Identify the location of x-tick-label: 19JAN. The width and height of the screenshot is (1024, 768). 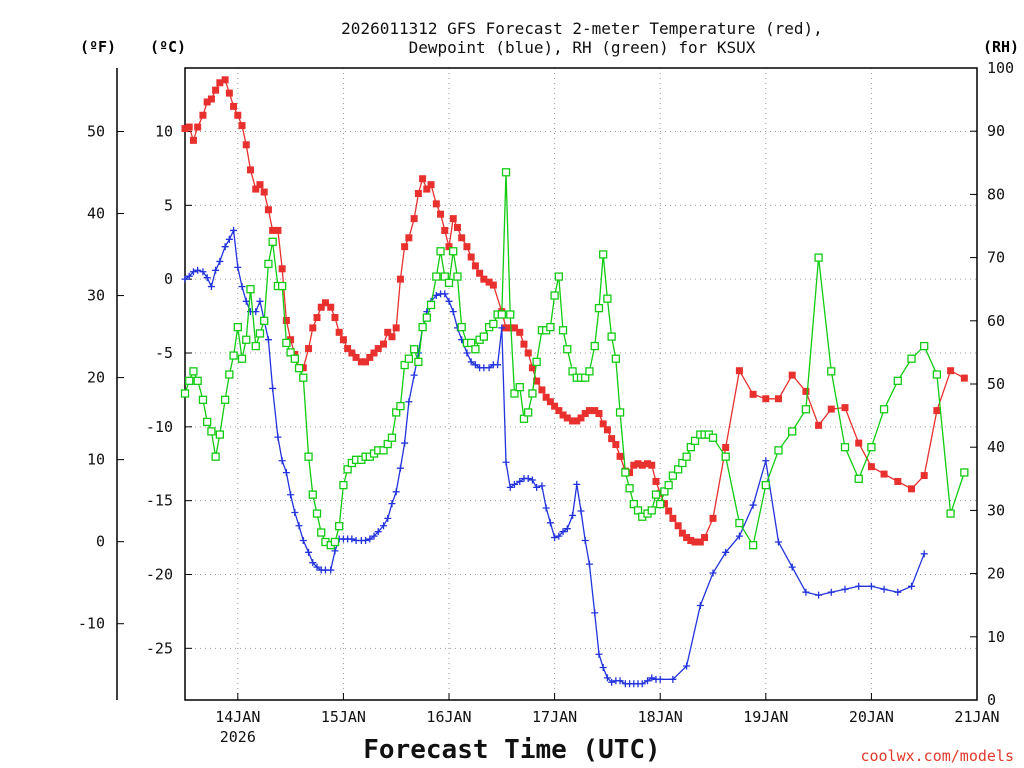
(765, 717).